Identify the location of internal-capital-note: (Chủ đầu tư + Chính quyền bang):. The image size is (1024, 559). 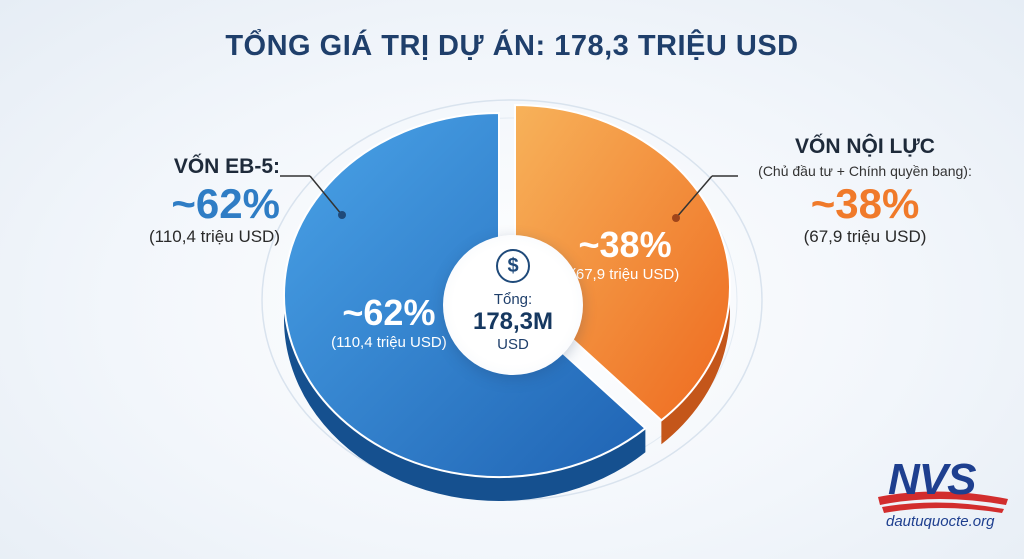
(865, 171).